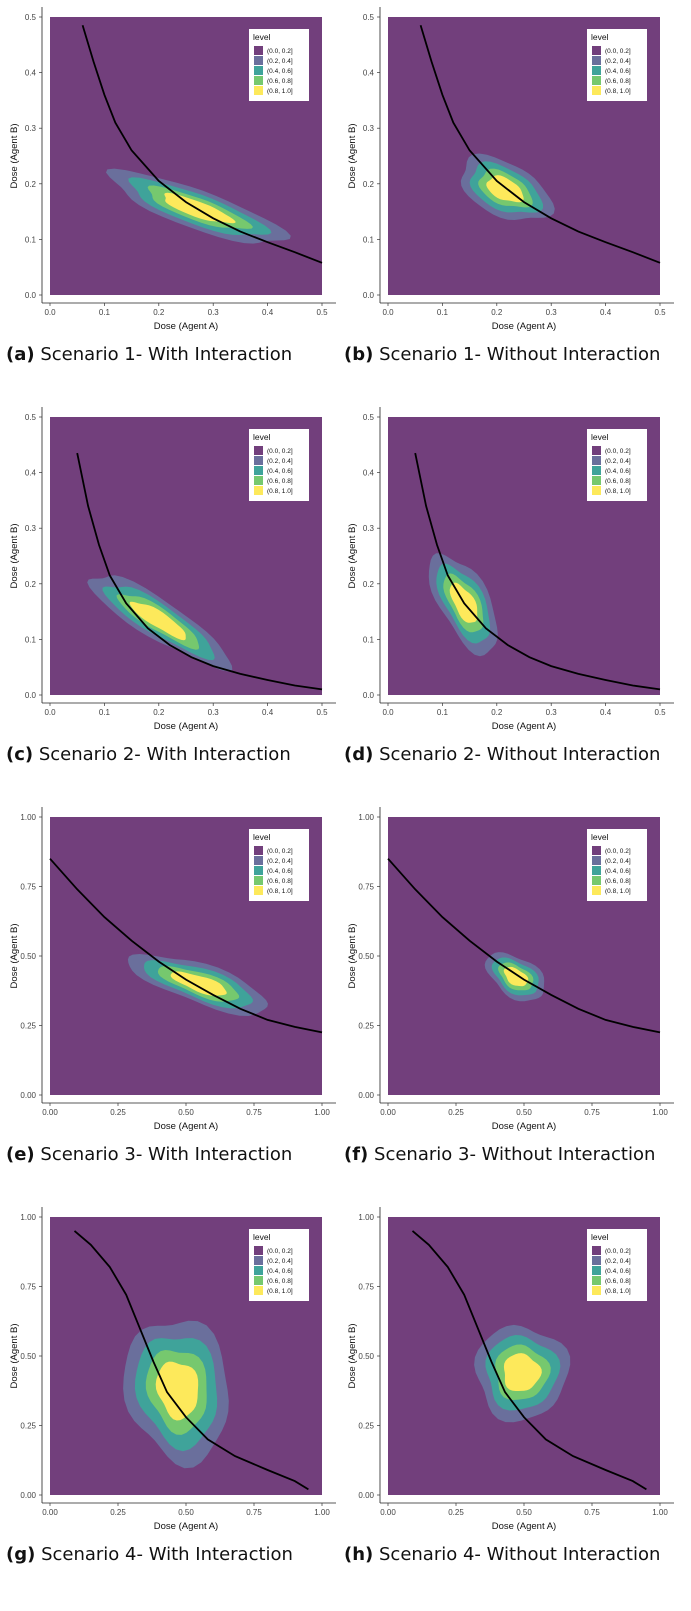 The width and height of the screenshot is (691, 1611). Describe the element at coordinates (517, 1554) in the screenshot. I see `caption-text: Scenario 4- Without Interaction` at that location.